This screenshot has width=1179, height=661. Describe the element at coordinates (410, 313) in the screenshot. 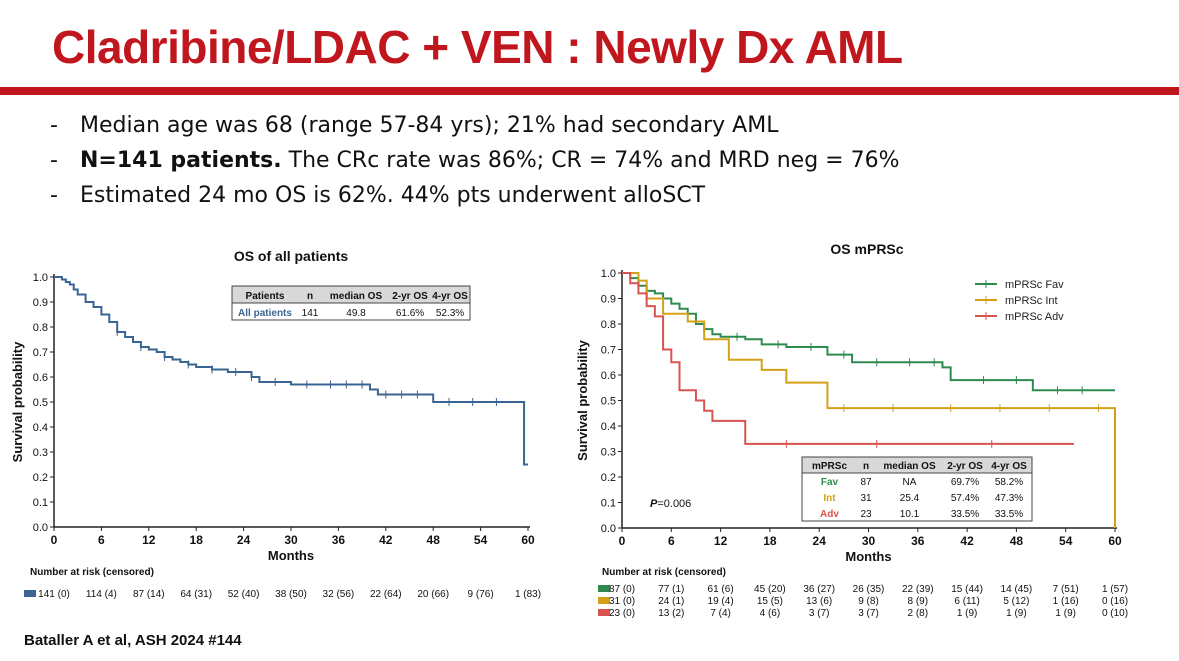

I see `summary-table-cell: 61.6%` at that location.